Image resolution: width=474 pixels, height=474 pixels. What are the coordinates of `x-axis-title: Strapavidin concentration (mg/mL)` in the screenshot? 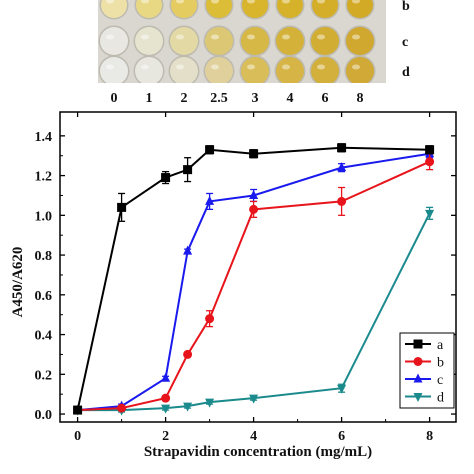 It's located at (258, 452).